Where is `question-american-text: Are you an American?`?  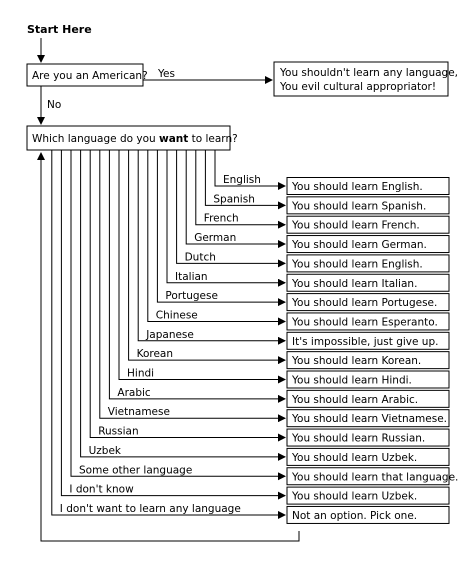 question-american-text: Are you an American? is located at coordinates (90, 76).